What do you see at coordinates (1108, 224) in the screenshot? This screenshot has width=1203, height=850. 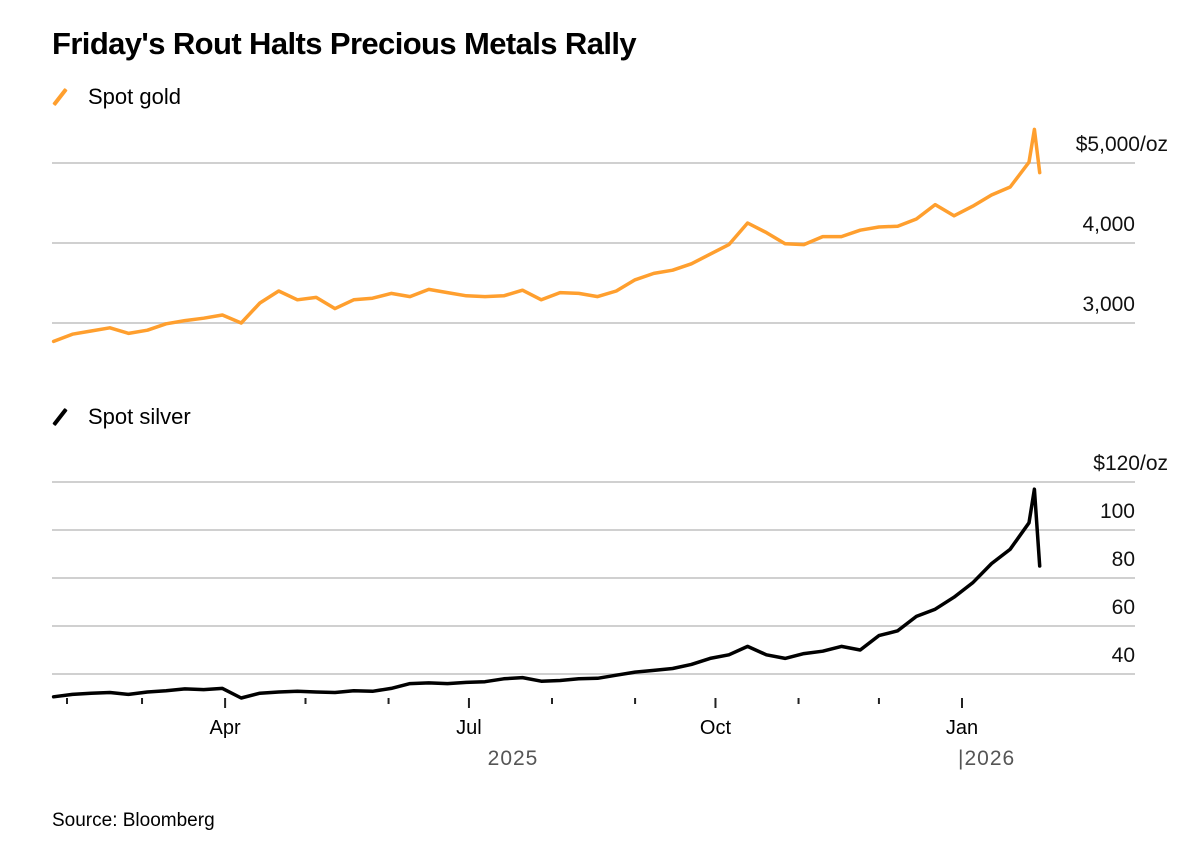 I see `gold-ytick-label: 4,000` at bounding box center [1108, 224].